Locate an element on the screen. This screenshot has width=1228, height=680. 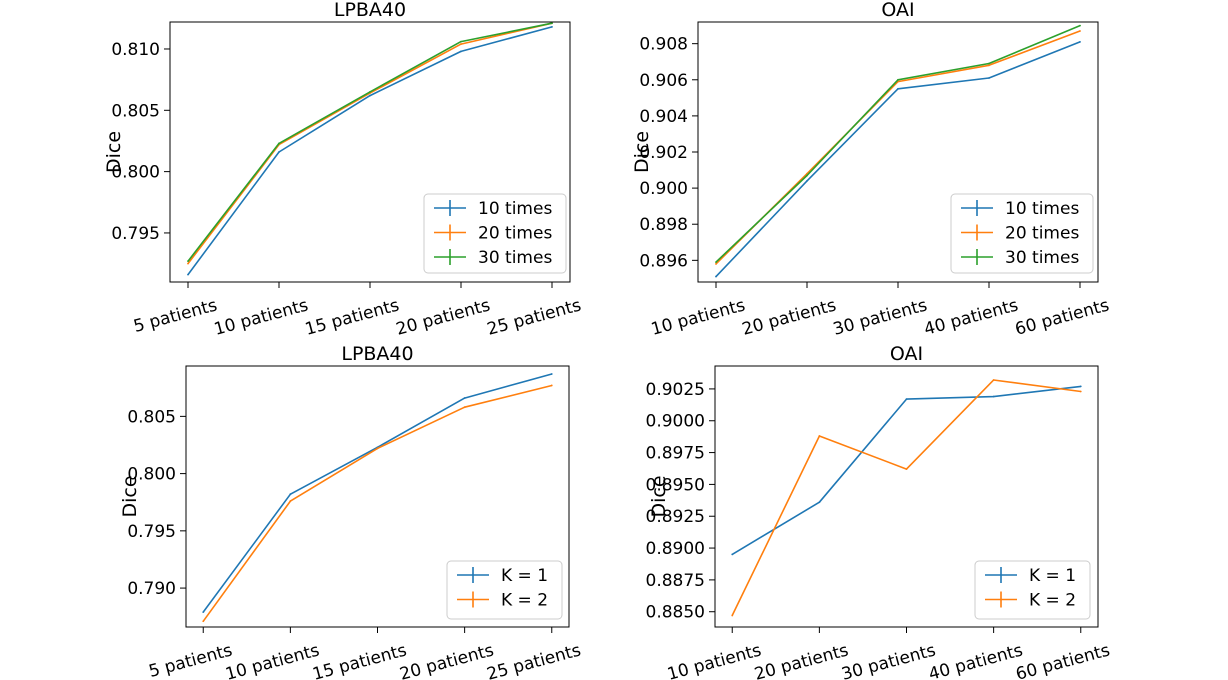
y-tick-label: 0.900 is located at coordinates (663, 189).